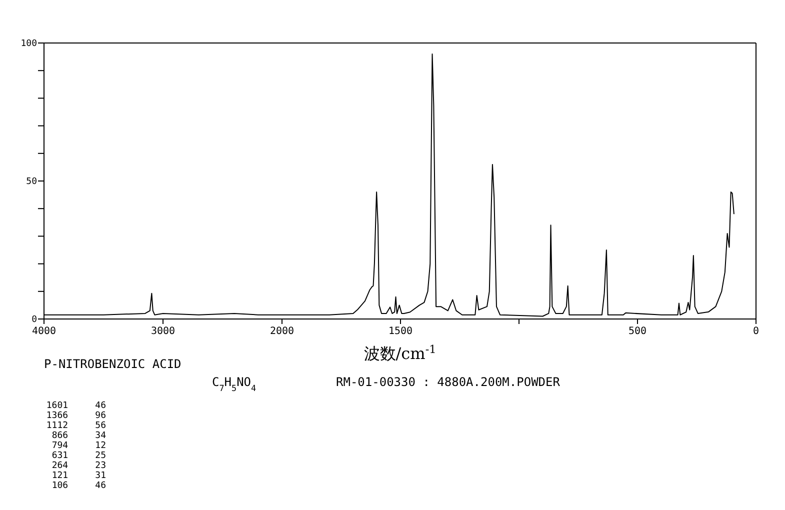 This screenshot has height=510, width=785. Describe the element at coordinates (400, 331) in the screenshot. I see `x-tick-label: 1500` at that location.